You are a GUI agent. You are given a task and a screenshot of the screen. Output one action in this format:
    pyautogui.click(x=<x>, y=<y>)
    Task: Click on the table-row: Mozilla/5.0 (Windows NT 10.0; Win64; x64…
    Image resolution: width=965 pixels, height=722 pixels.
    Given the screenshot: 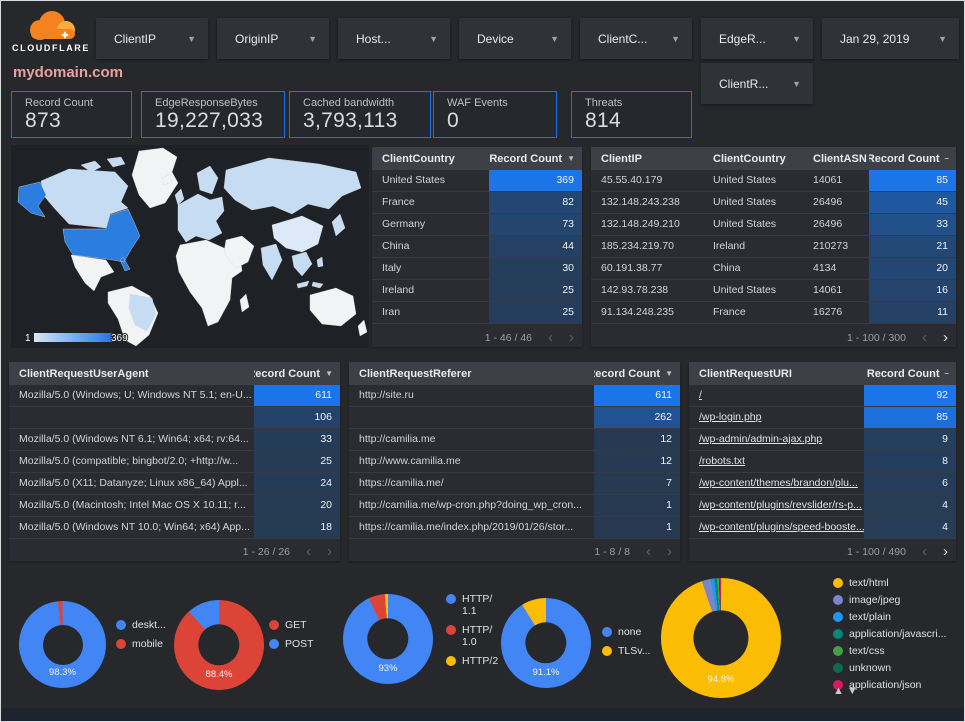 What is the action you would take?
    pyautogui.click(x=174, y=528)
    